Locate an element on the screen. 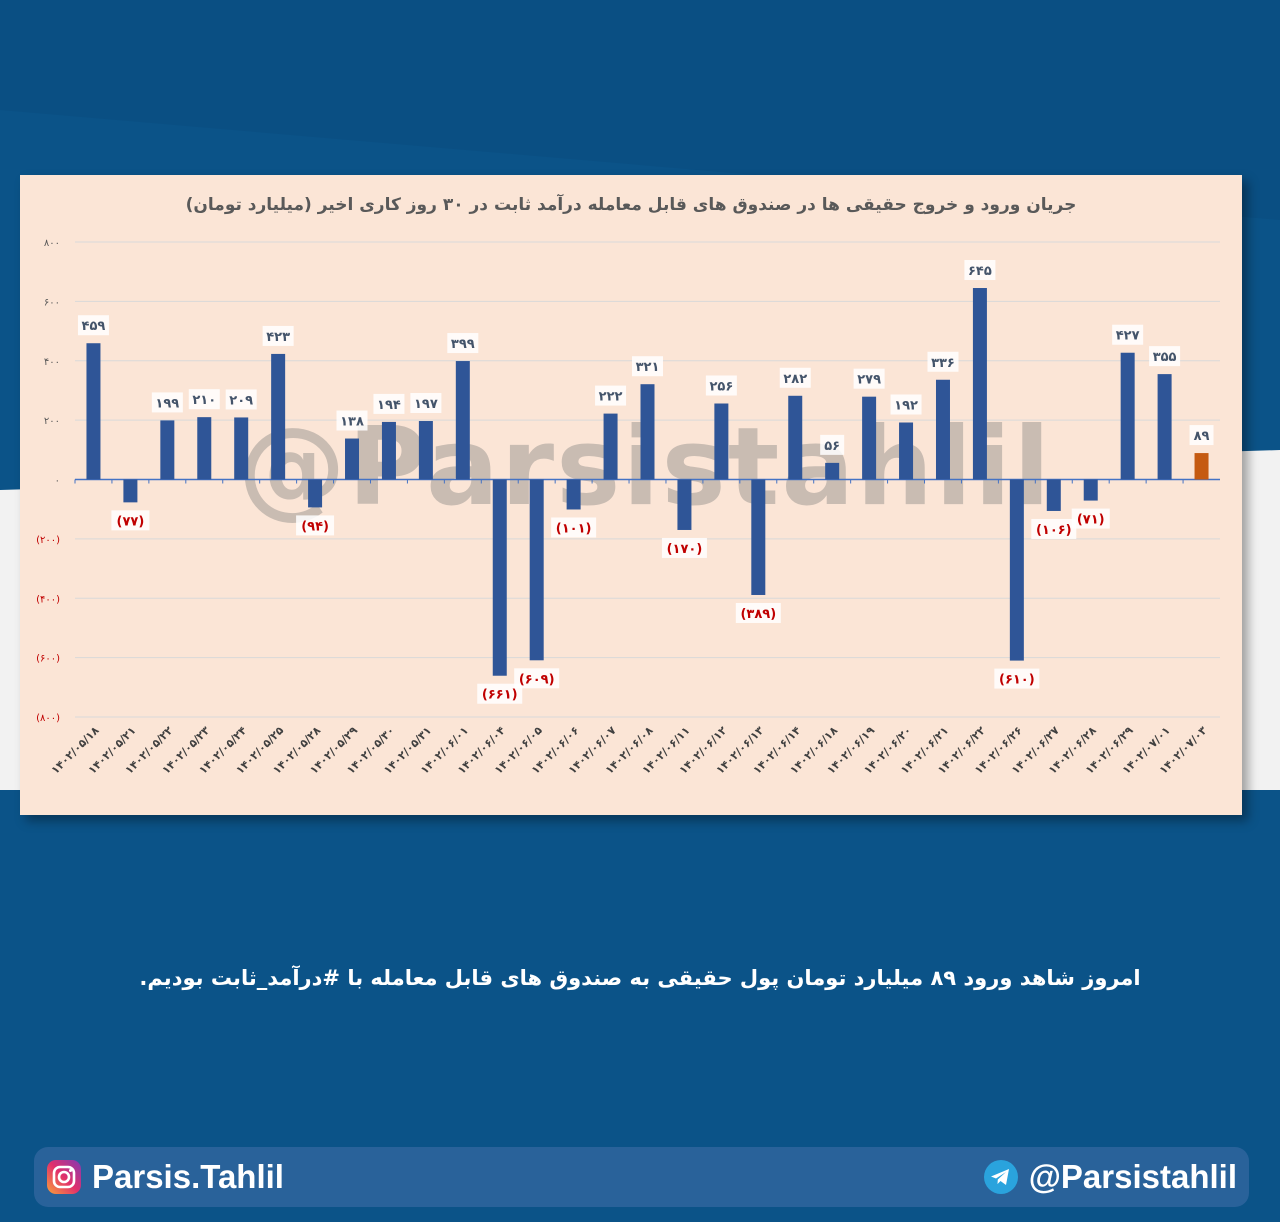  y-tick-label: ۶۰۰ is located at coordinates (52, 302).